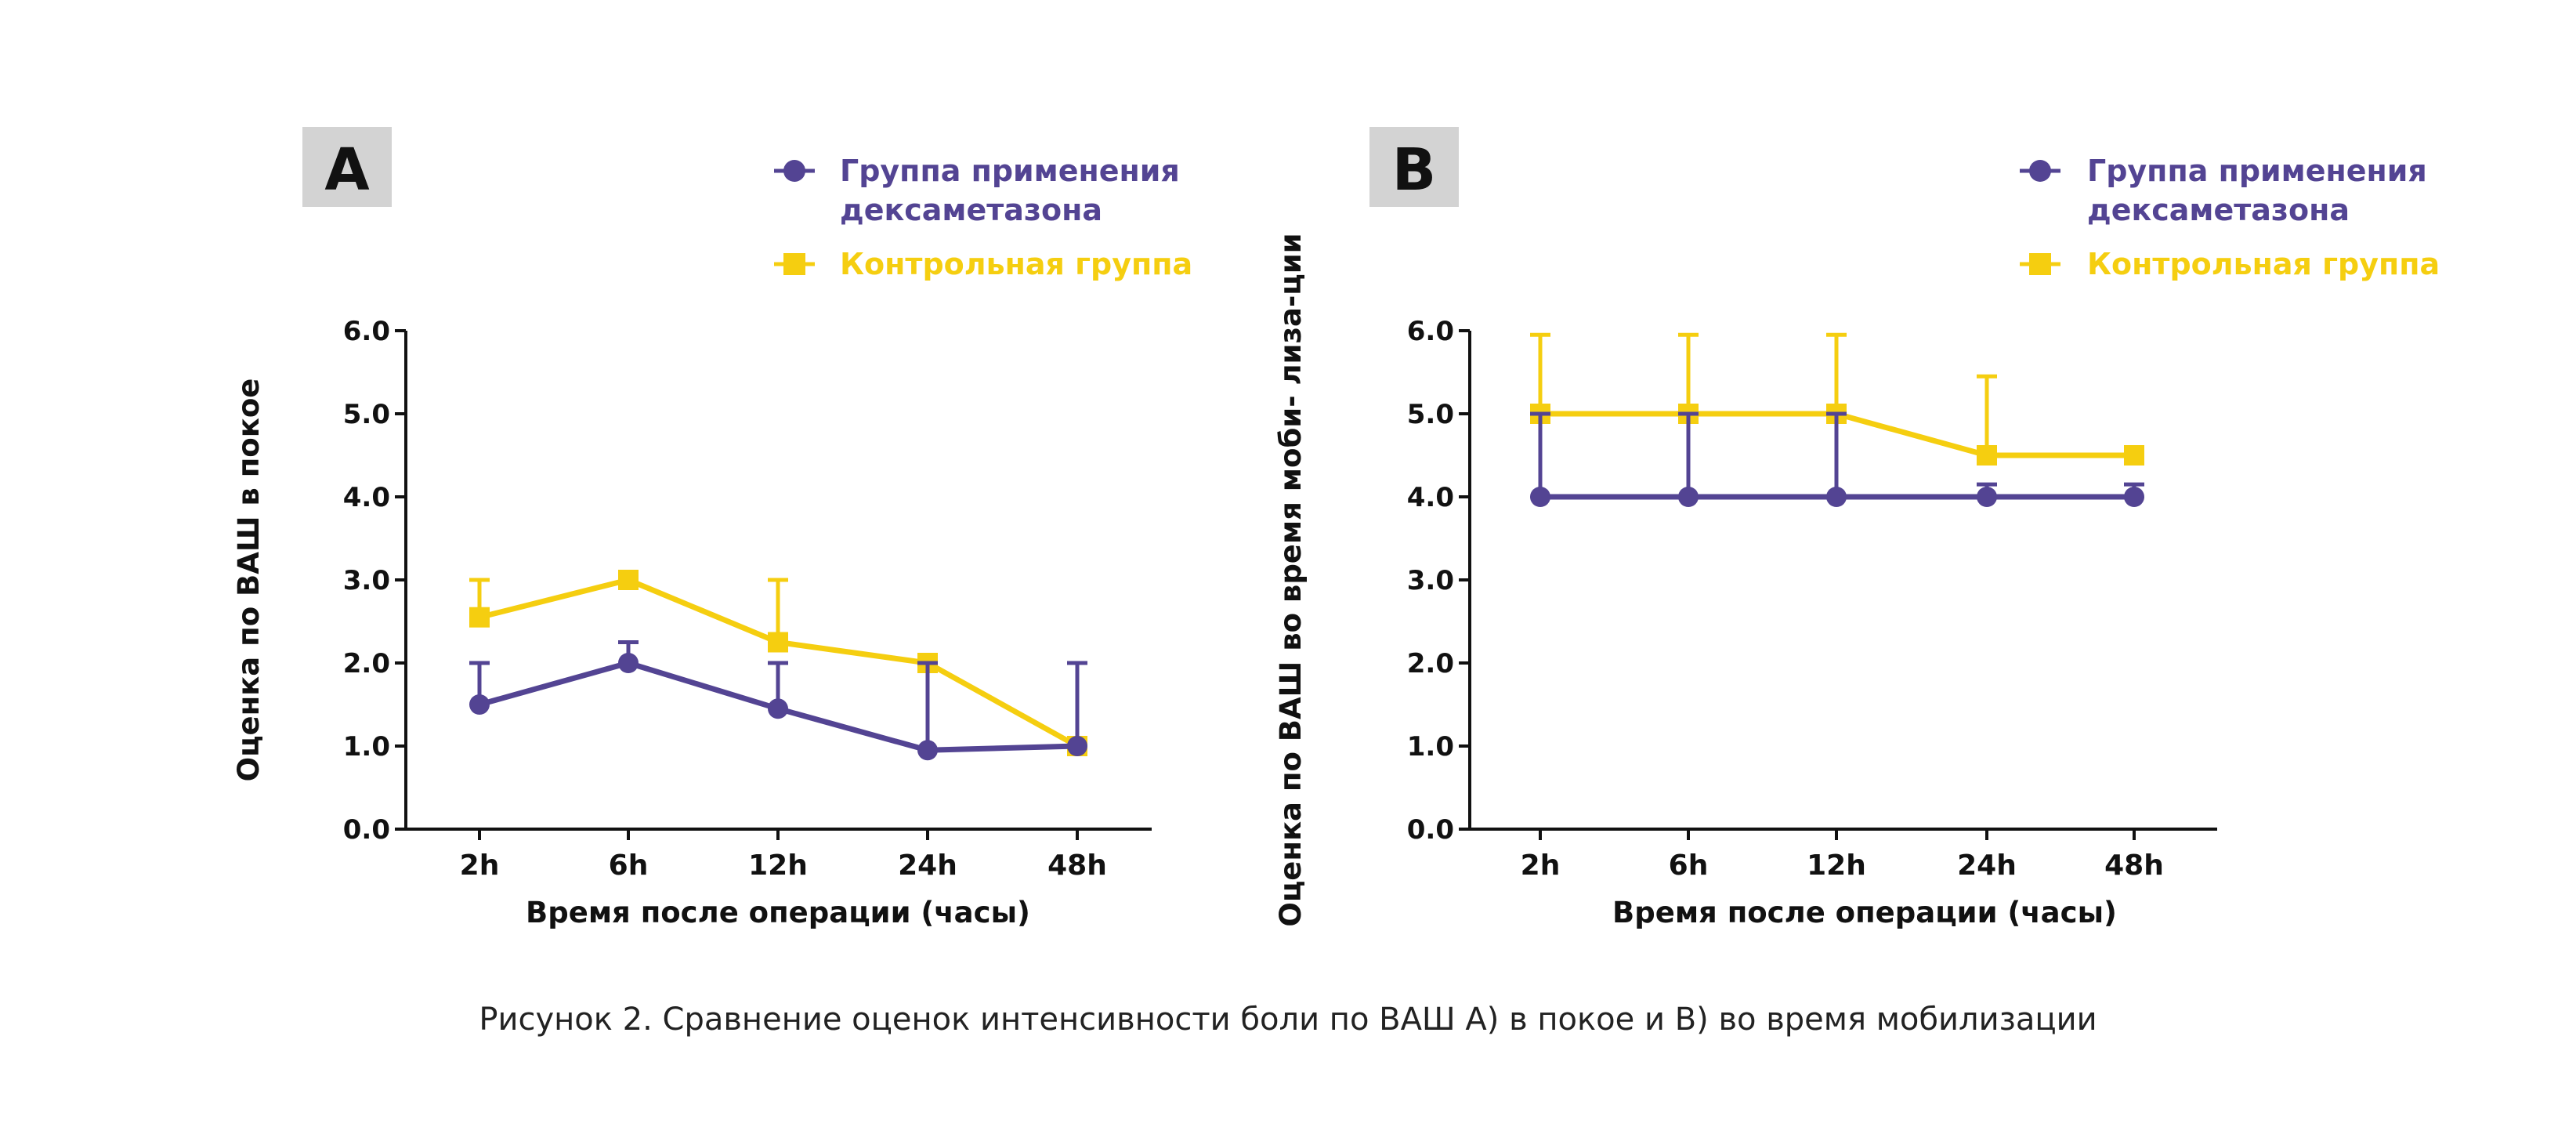  What do you see at coordinates (1291, 580) in the screenshot?
I see `y-axis-title: Оценка по ВАШ во время моби- лиза-ции` at bounding box center [1291, 580].